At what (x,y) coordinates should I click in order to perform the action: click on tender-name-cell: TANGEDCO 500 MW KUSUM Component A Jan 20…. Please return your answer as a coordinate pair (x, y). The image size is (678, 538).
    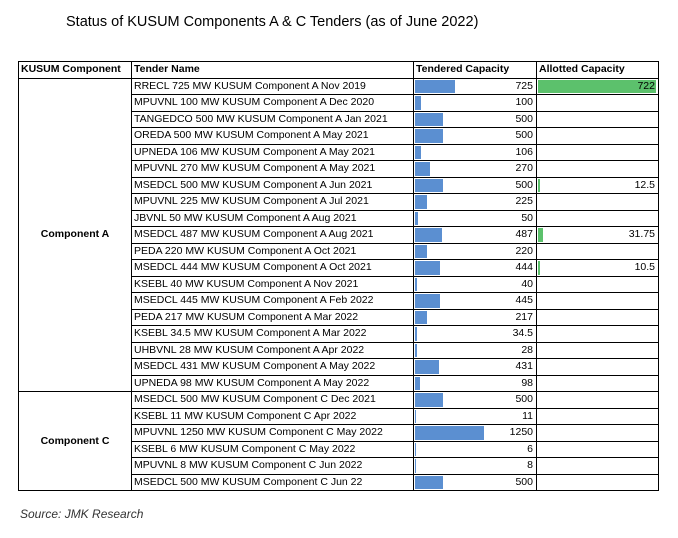
    Looking at the image, I should click on (272, 119).